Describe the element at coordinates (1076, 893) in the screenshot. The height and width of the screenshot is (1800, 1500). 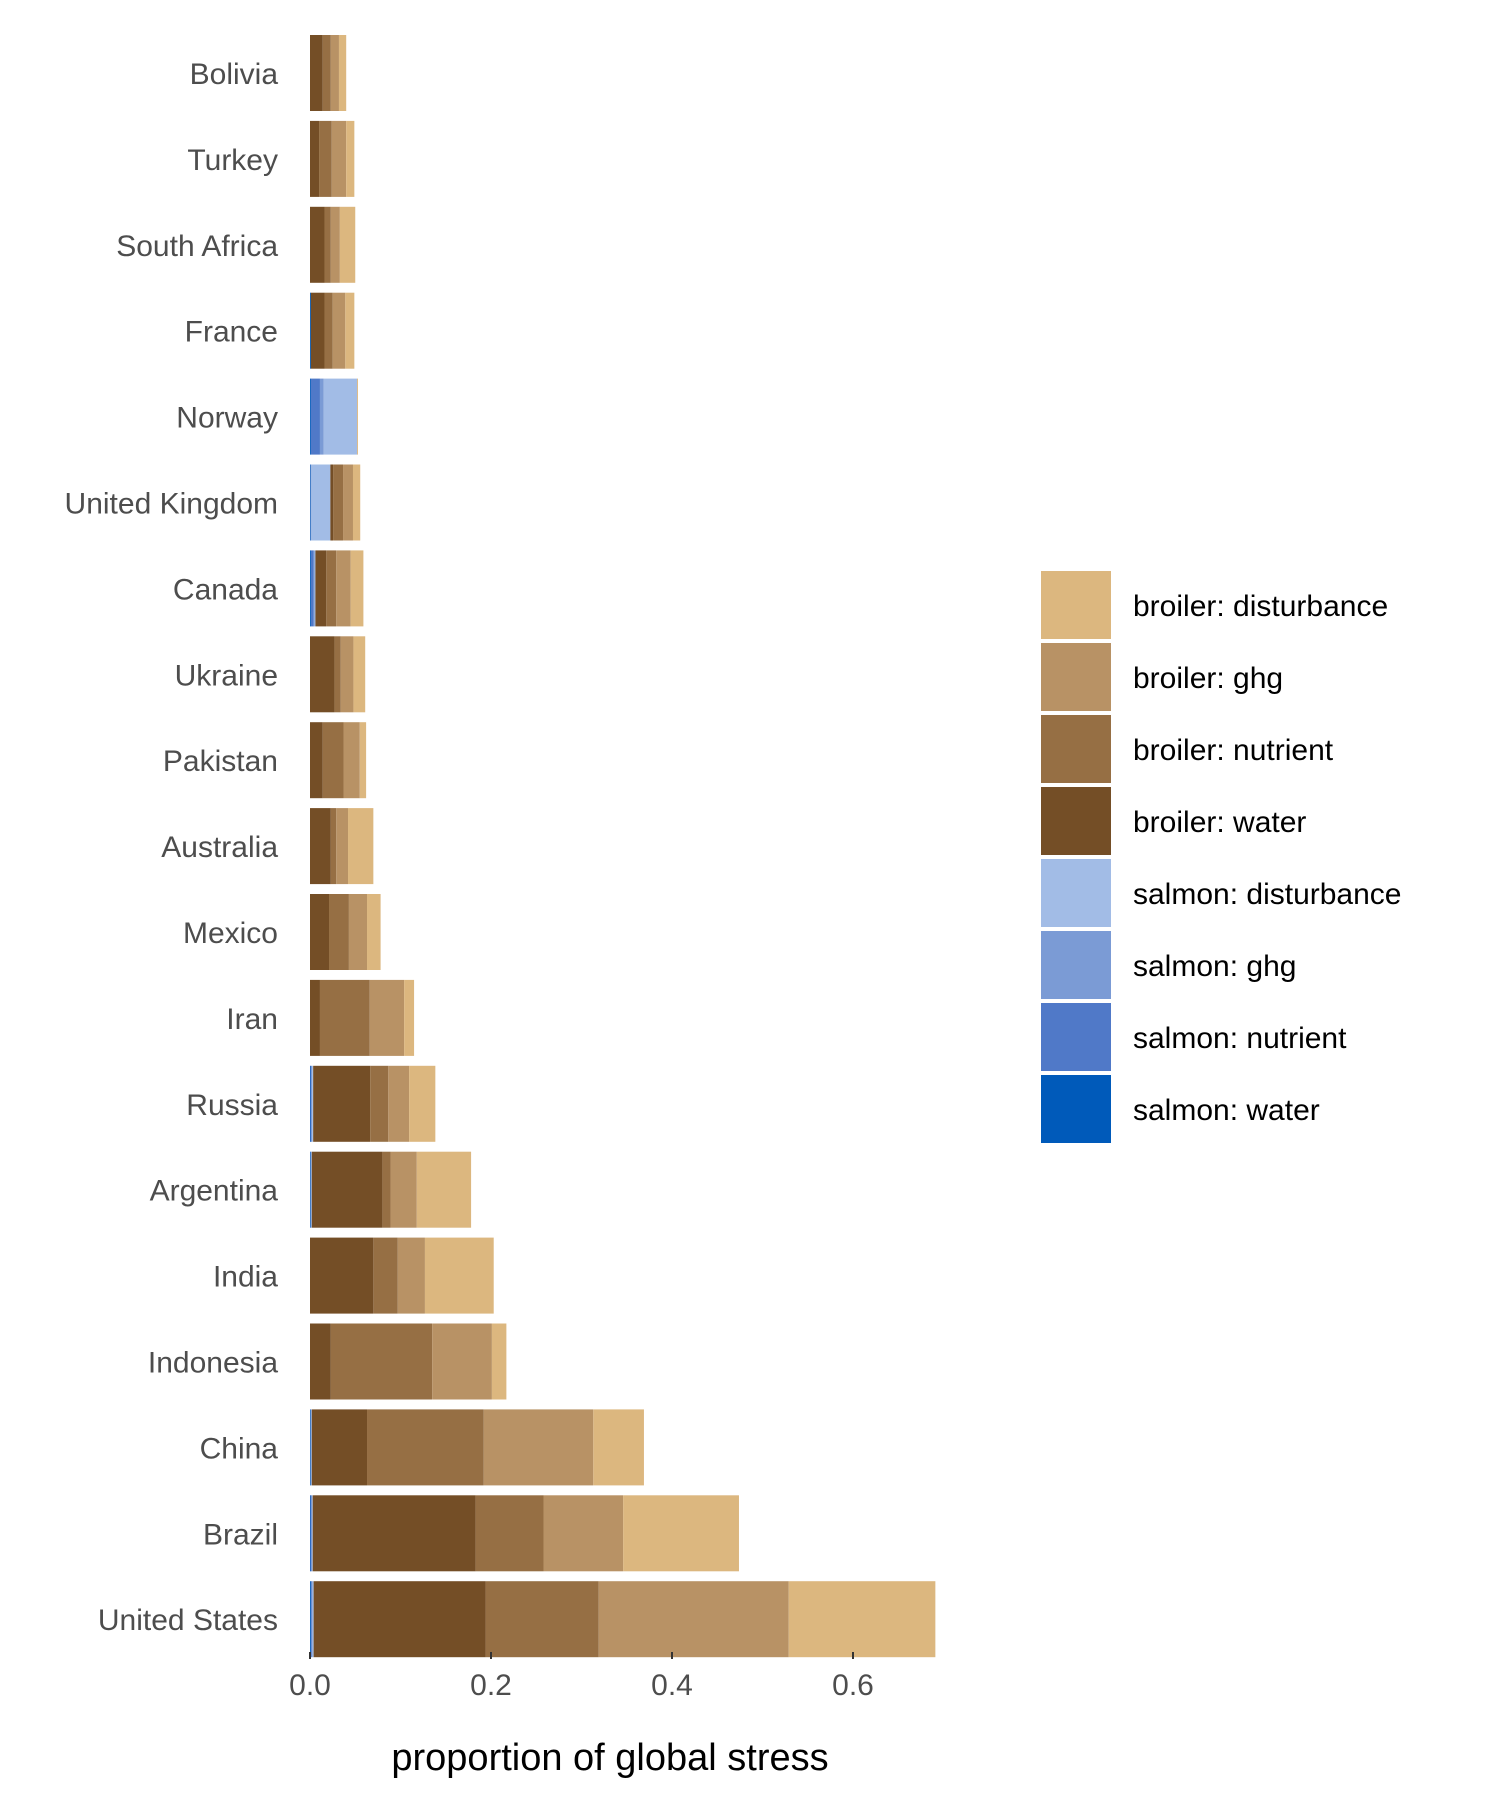
I see `legend-swatch-salmon-disturbance` at that location.